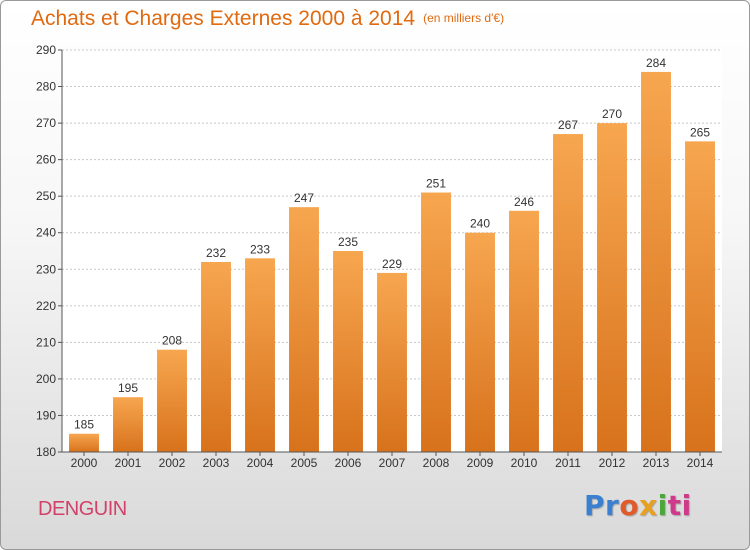 This screenshot has height=550, width=750. Describe the element at coordinates (568, 293) in the screenshot. I see `bar-2011` at that location.